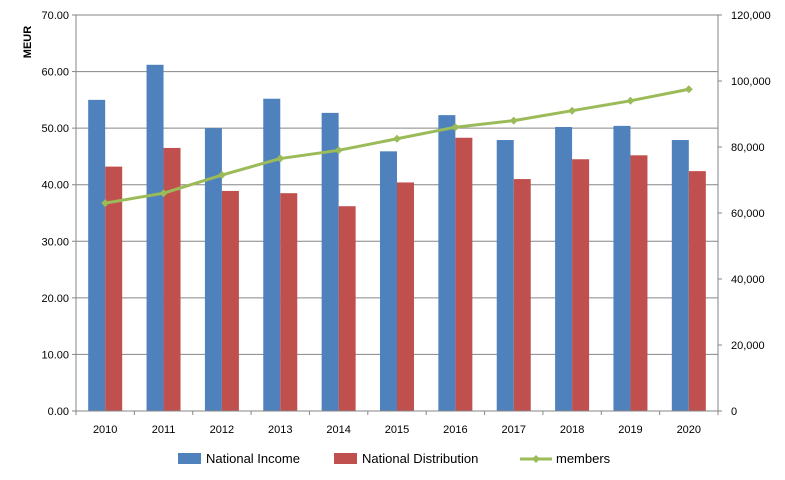 This screenshot has height=480, width=785. Describe the element at coordinates (55, 16) in the screenshot. I see `y-tick-label: 70.00` at that location.